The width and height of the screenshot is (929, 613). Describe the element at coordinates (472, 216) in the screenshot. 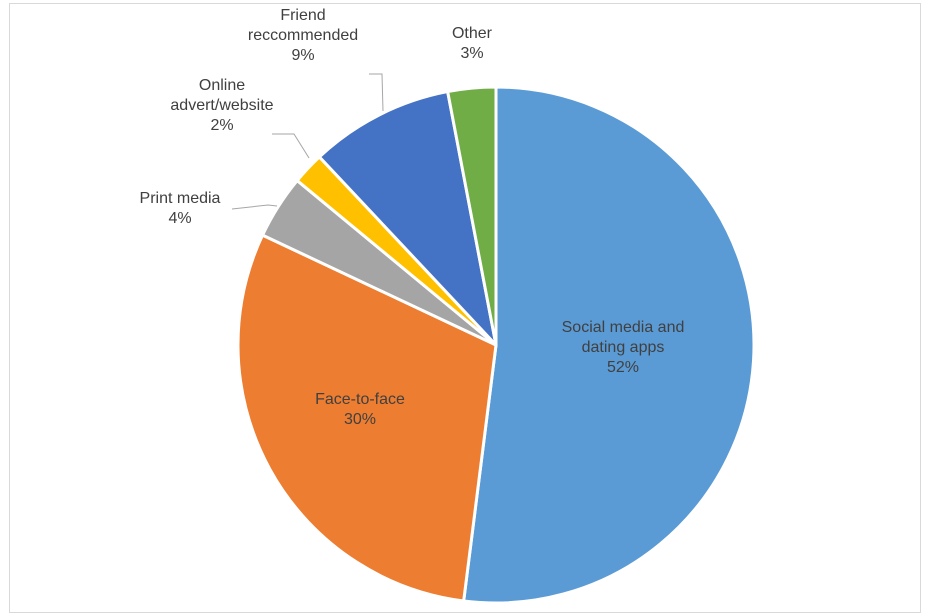

I see `pie-slice-other` at that location.